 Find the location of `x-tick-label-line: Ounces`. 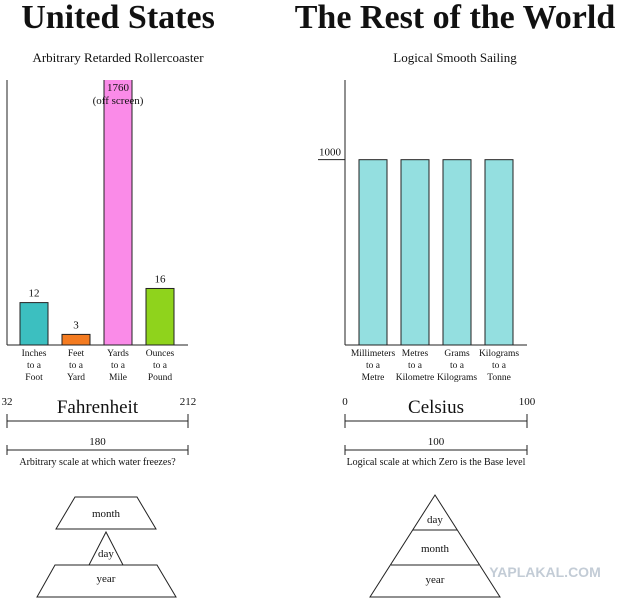

x-tick-label-line: Ounces is located at coordinates (160, 354).